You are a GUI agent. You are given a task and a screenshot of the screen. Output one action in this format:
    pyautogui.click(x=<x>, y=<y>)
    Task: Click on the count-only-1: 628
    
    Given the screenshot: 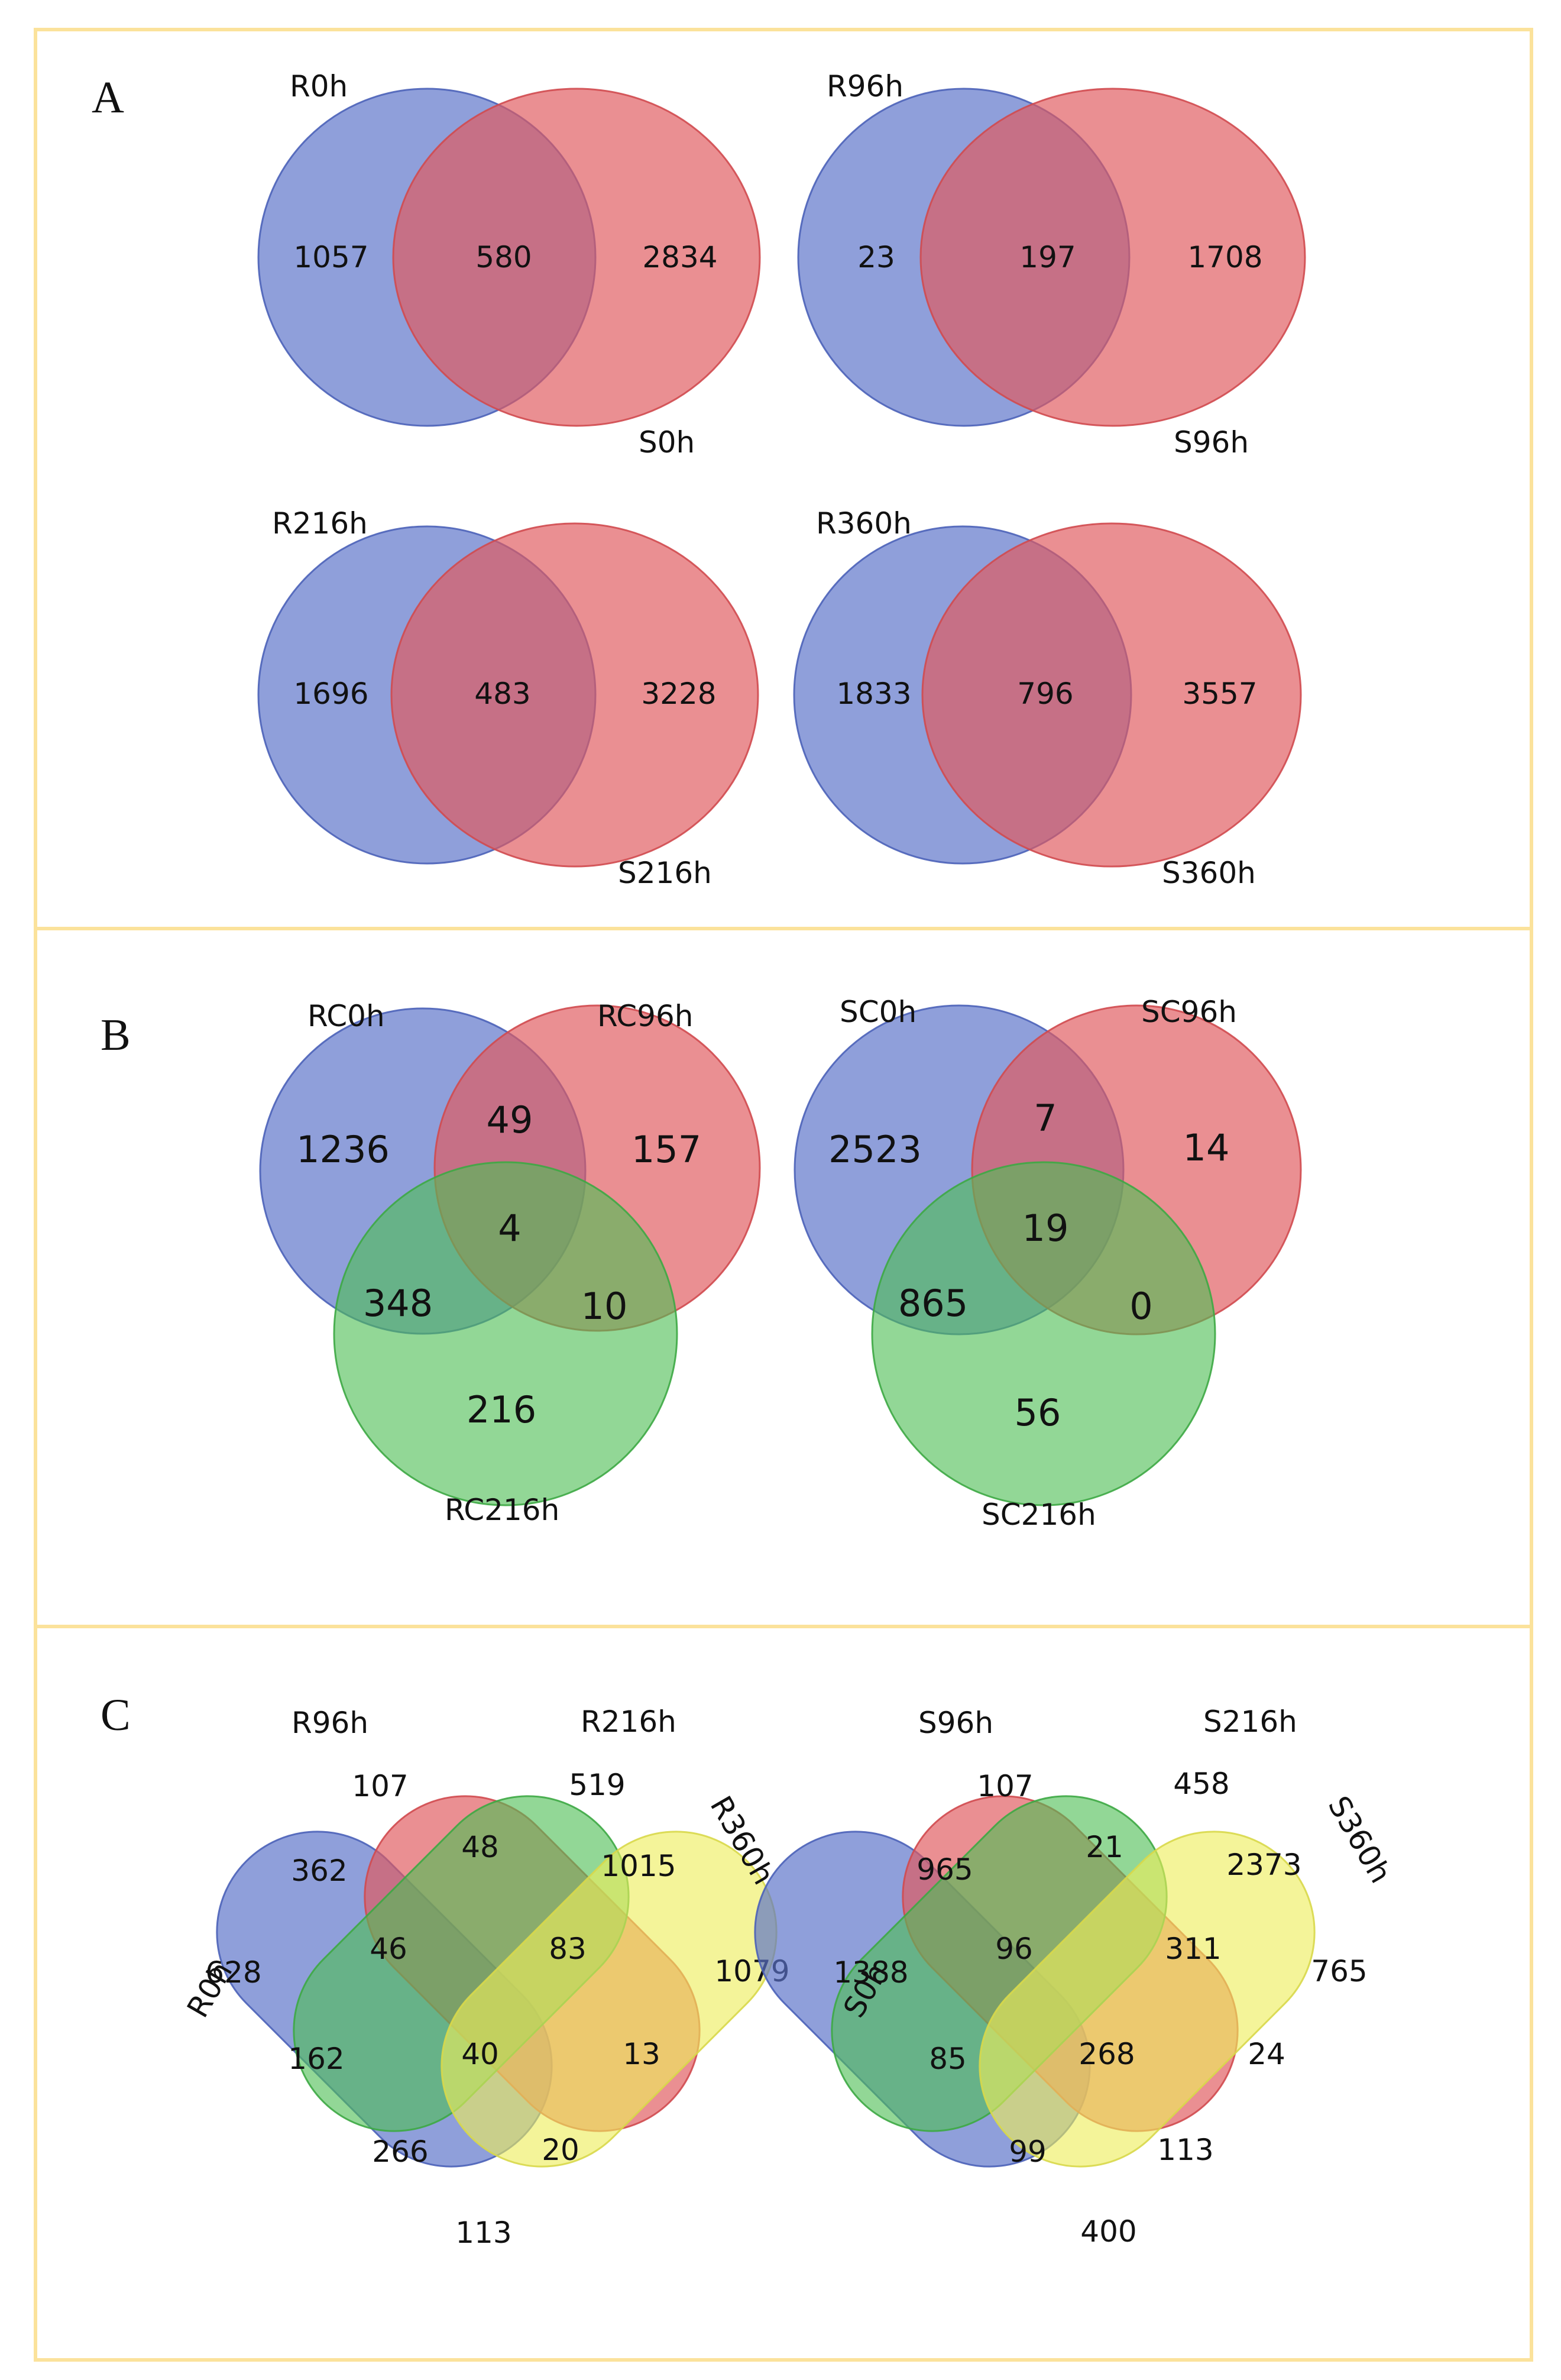 What is the action you would take?
    pyautogui.click(x=233, y=1972)
    